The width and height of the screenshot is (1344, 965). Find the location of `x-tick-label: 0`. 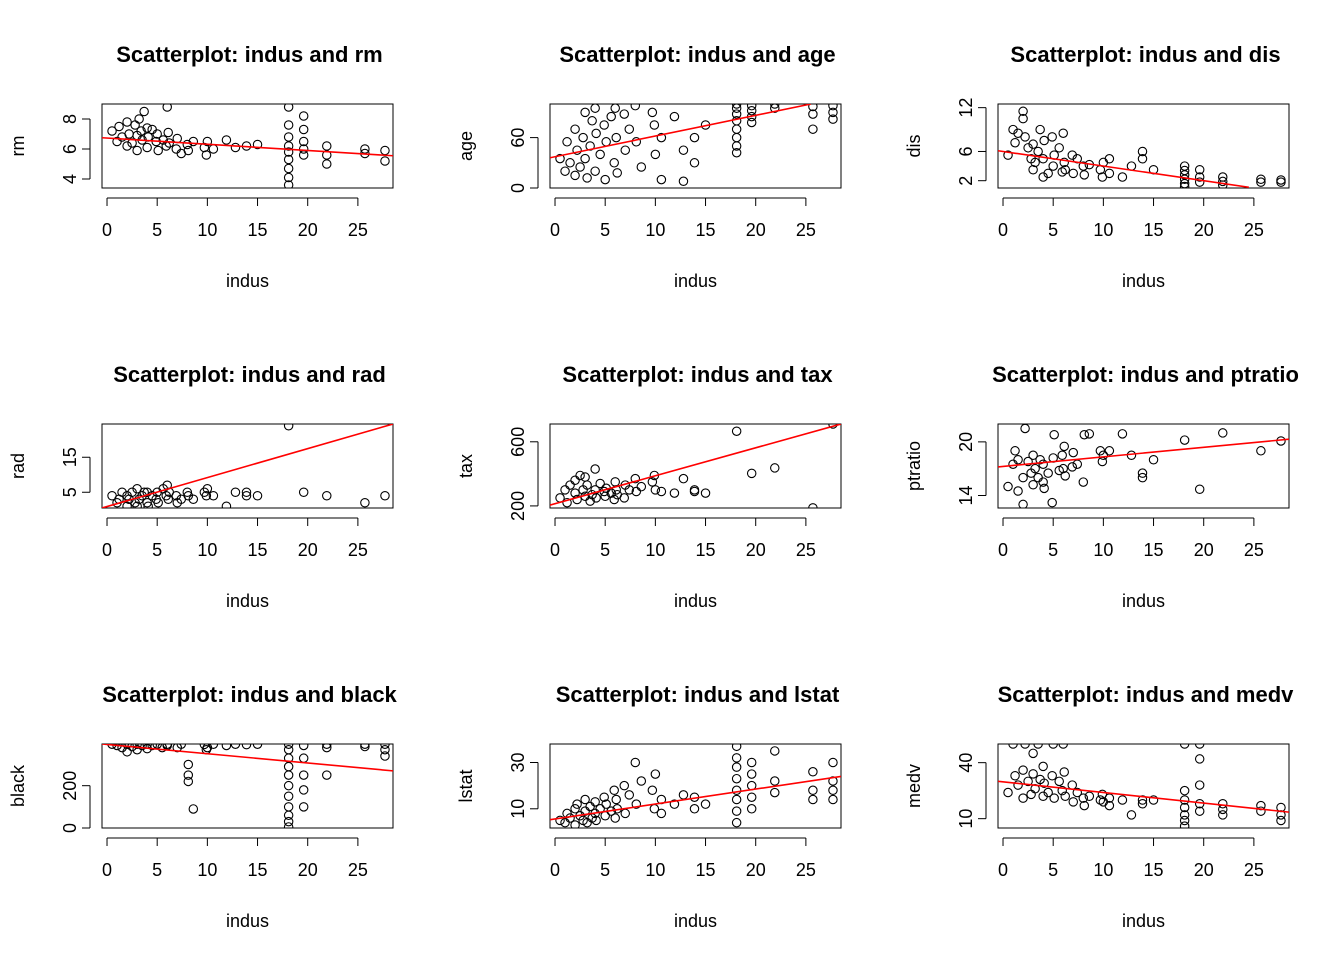

x-tick-label: 0 is located at coordinates (555, 230).